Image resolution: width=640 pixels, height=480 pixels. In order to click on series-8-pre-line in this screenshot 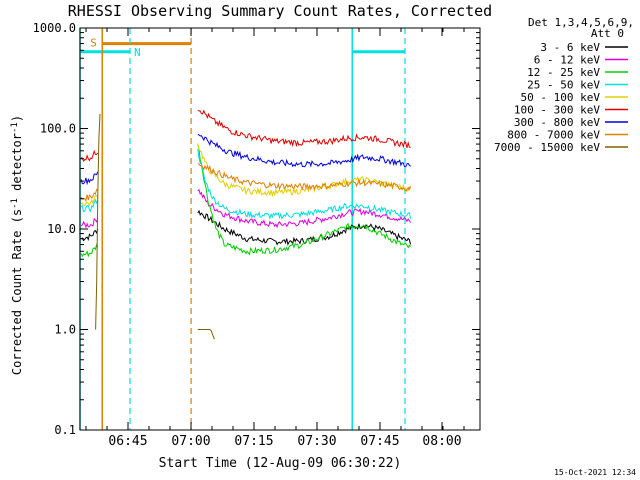, I will do `click(98, 221)`.